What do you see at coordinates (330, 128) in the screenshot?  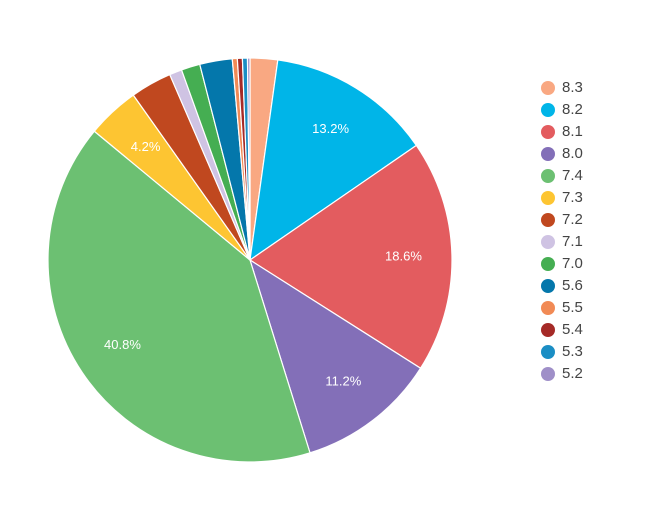 I see `slice-label-8.2: 13.2%` at bounding box center [330, 128].